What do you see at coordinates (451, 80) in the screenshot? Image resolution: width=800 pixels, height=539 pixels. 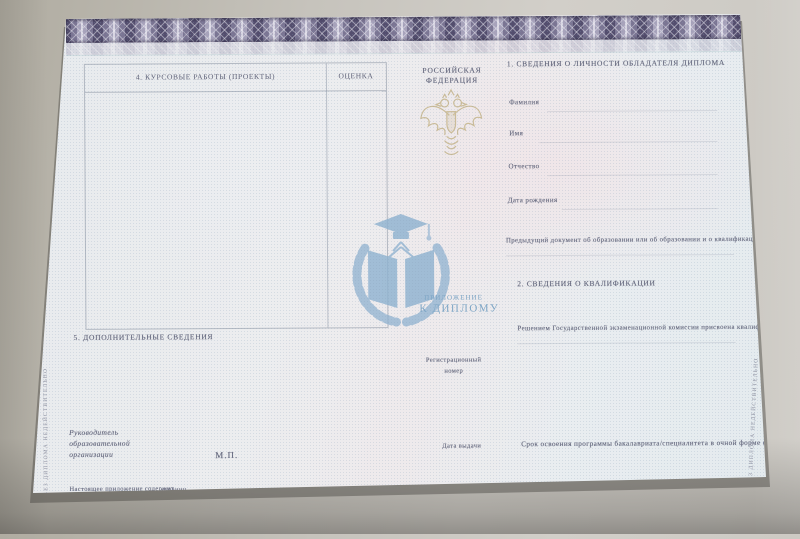 I see `country-name-line2: ФЕДЕРАЦИЯ` at bounding box center [451, 80].